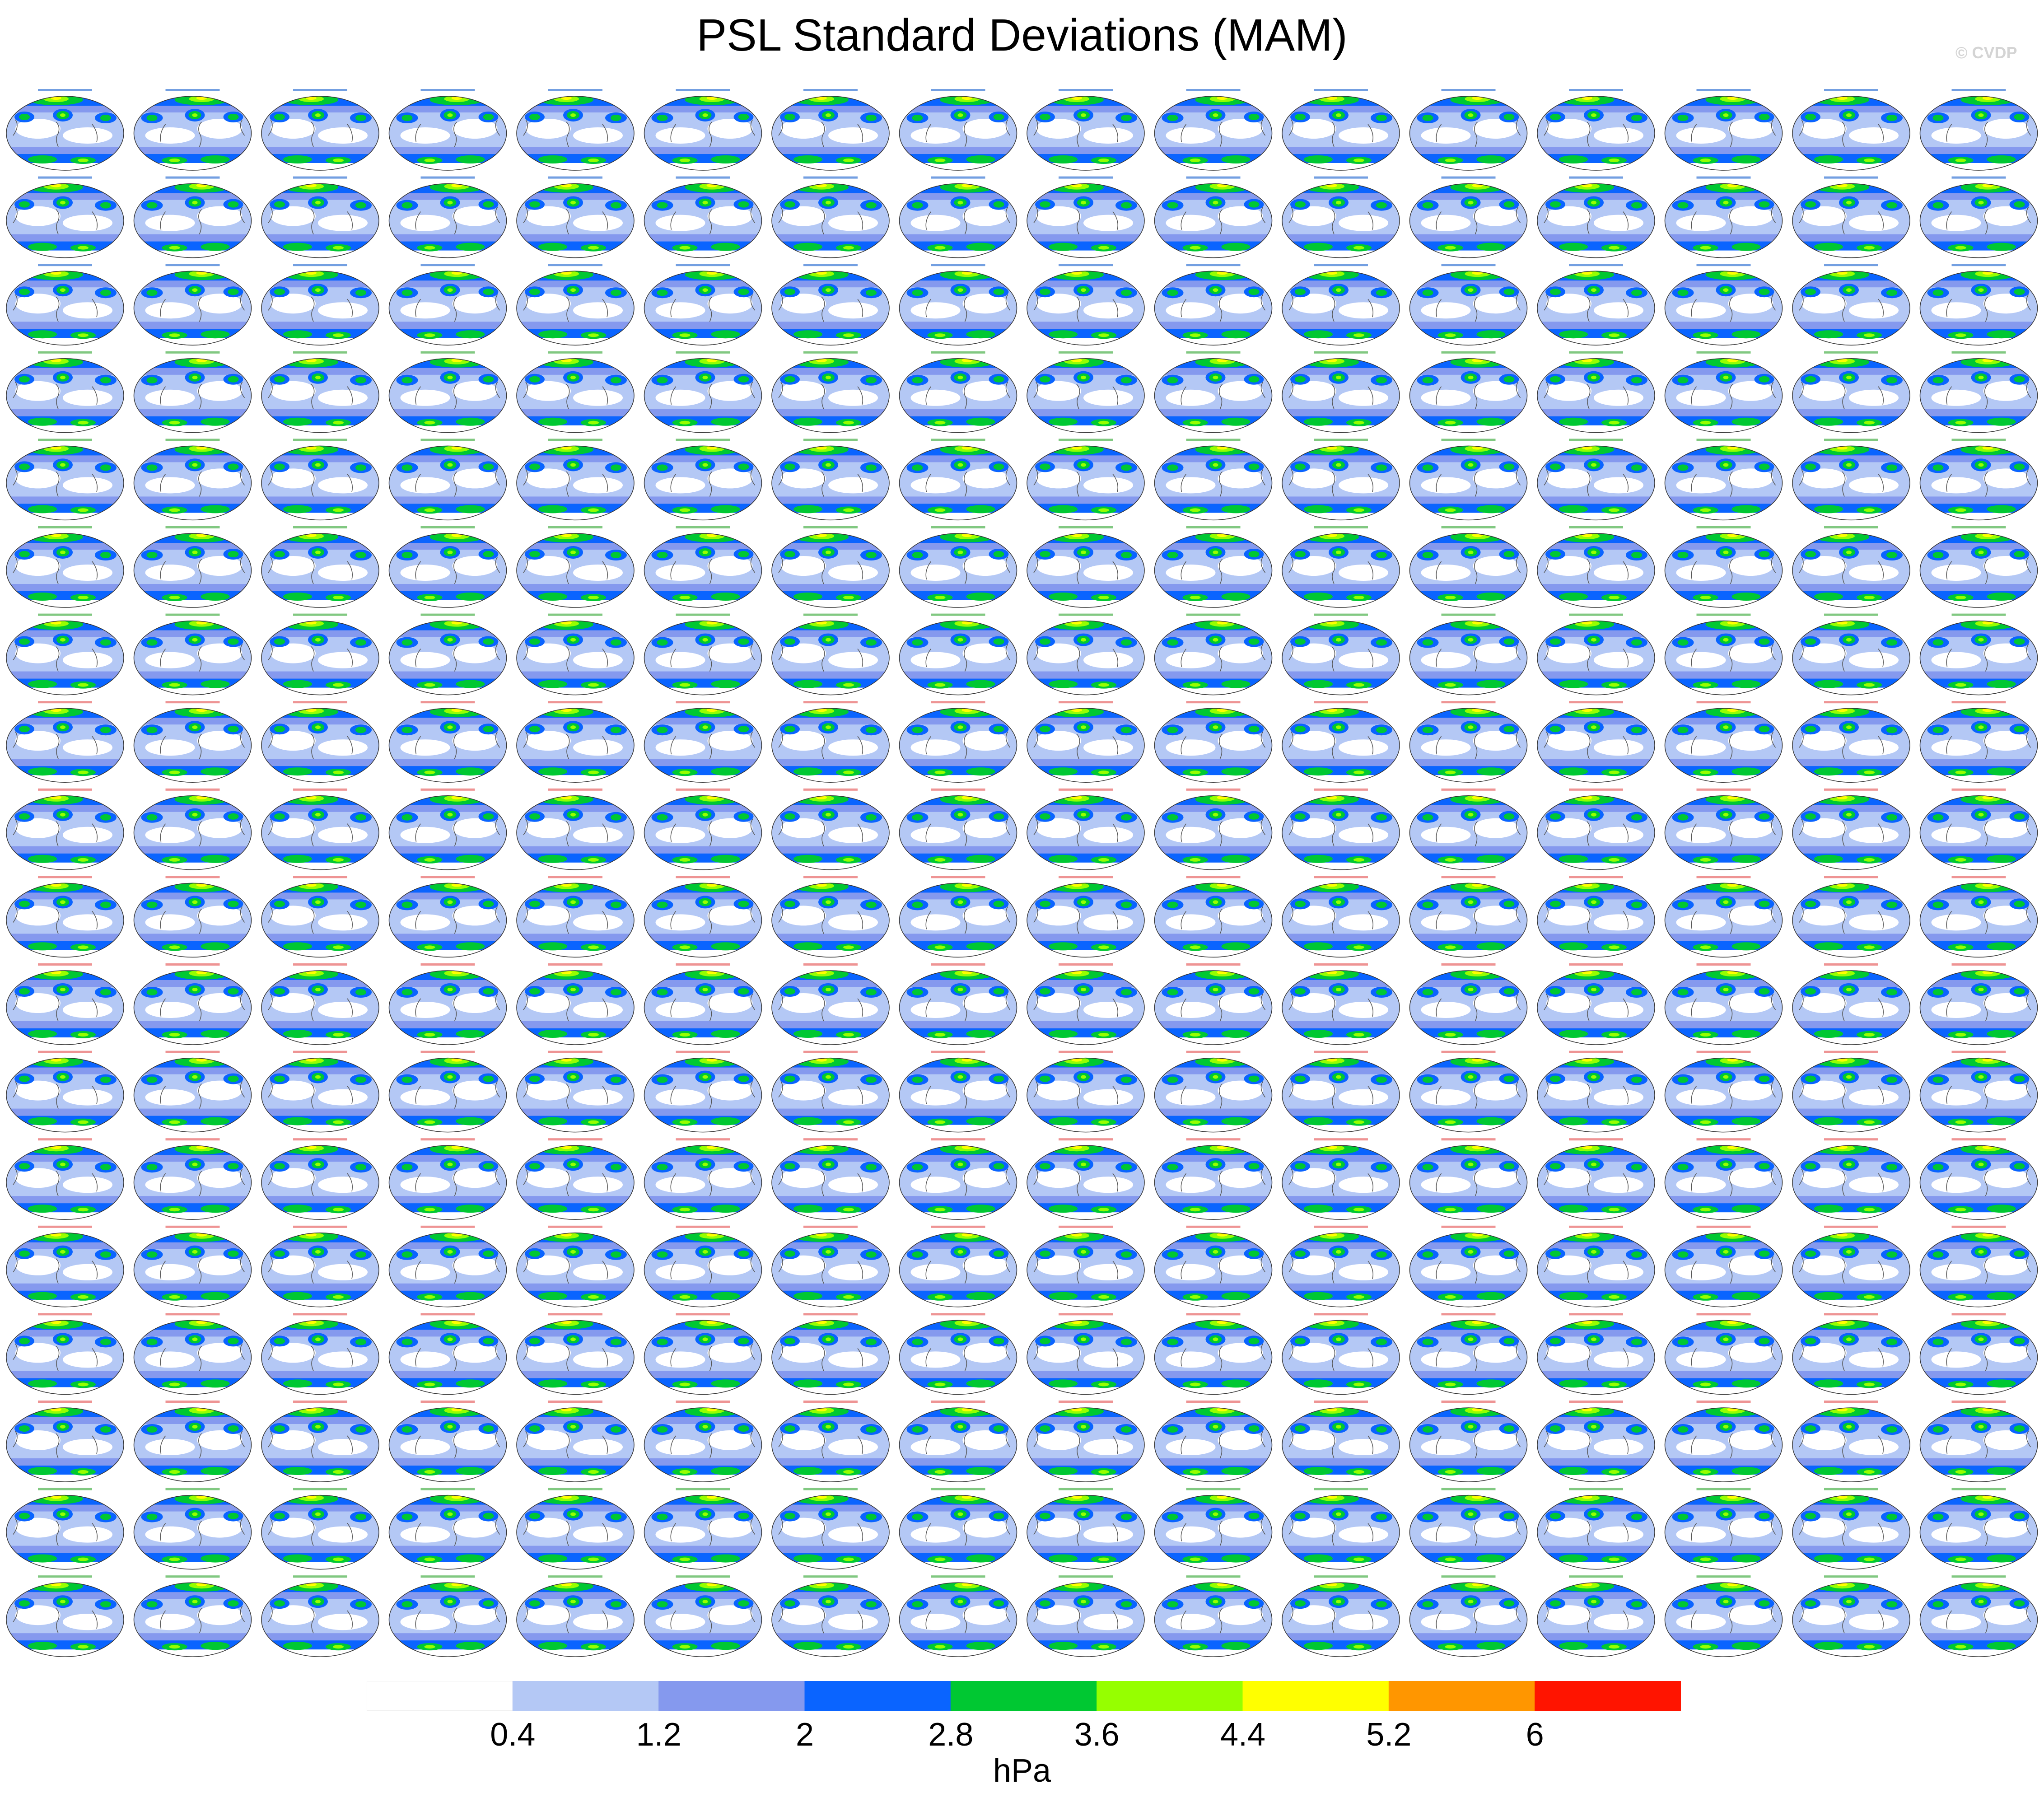 Image resolution: width=2044 pixels, height=1793 pixels. What do you see at coordinates (1097, 1735) in the screenshot?
I see `colorbar-tick-label: 3.6` at bounding box center [1097, 1735].